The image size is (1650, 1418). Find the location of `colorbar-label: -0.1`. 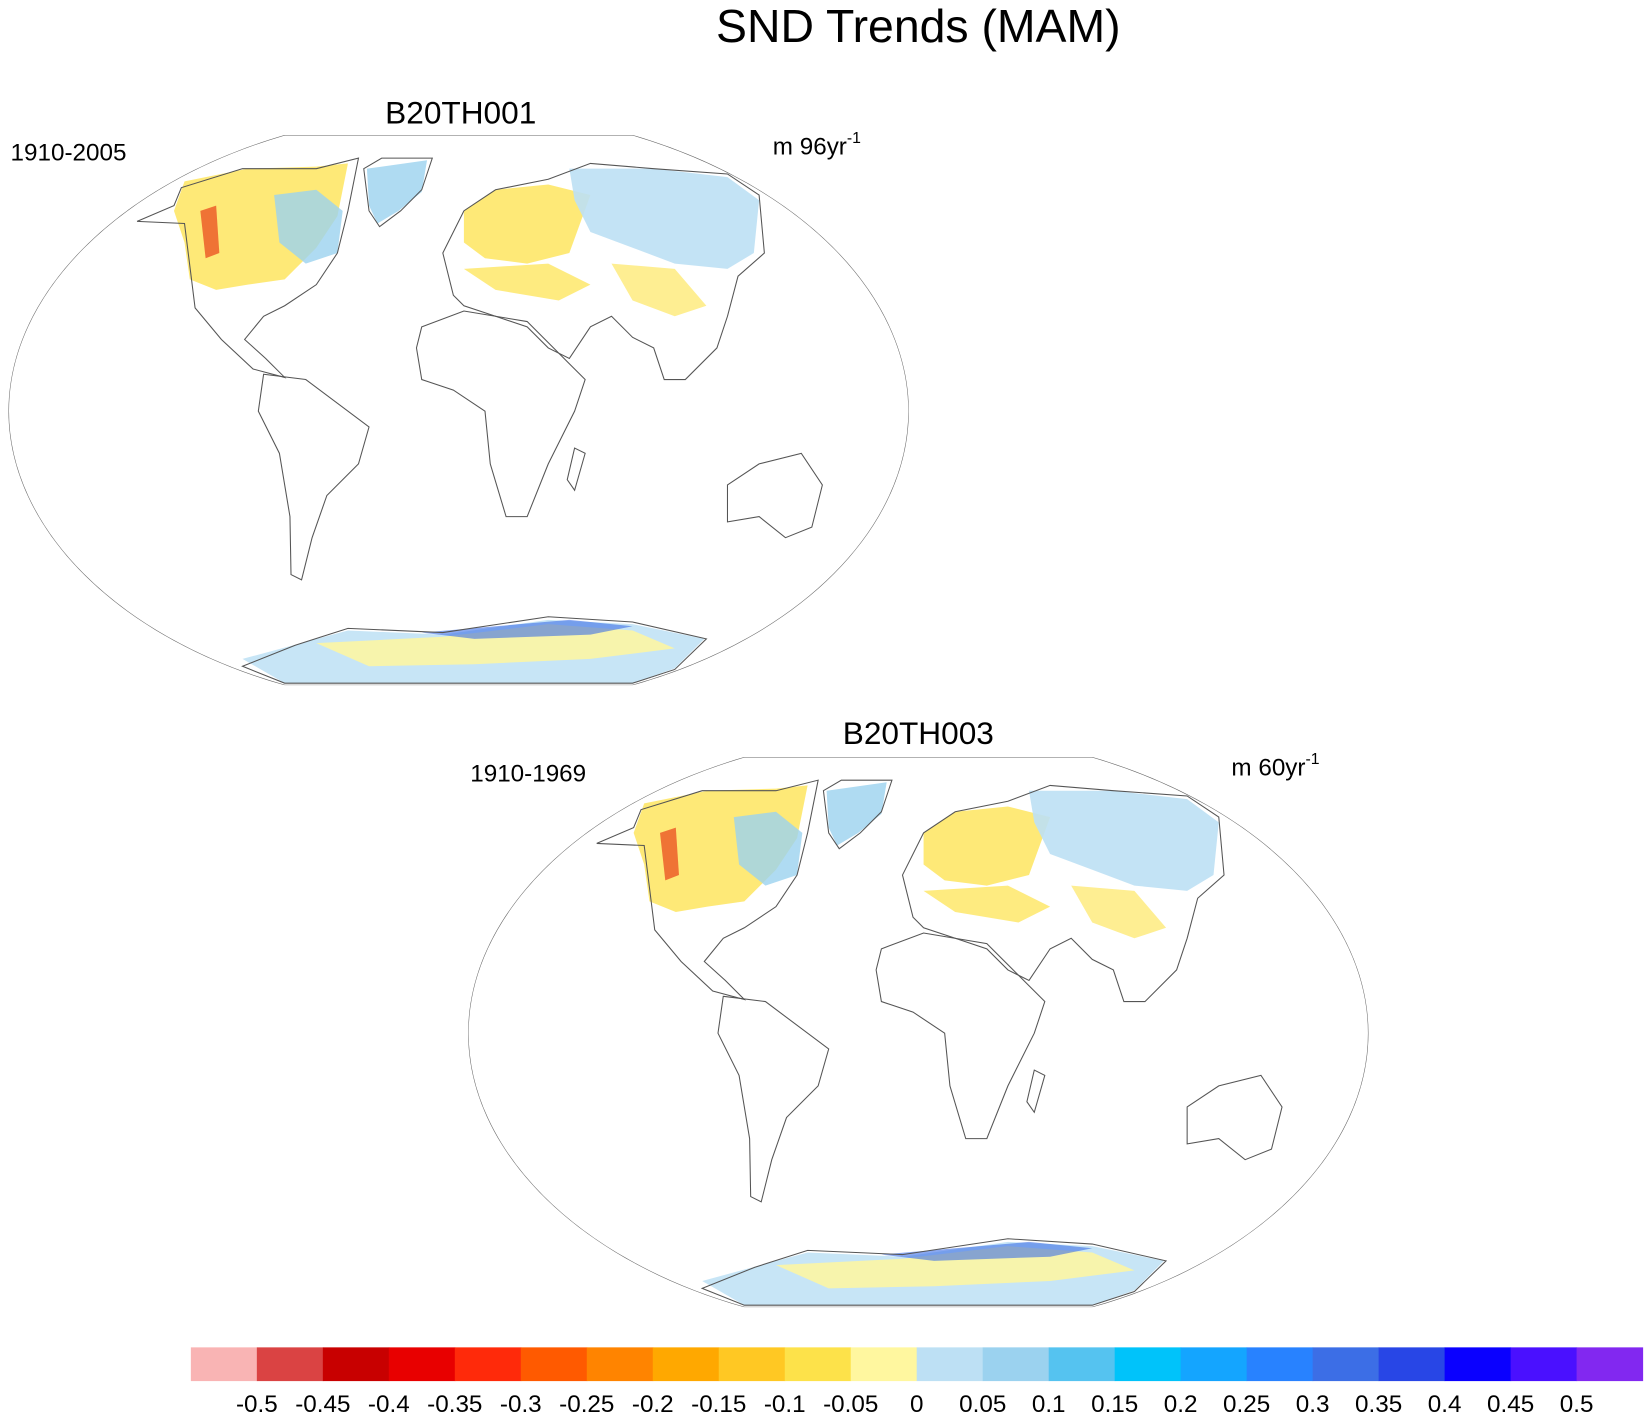

colorbar-label: -0.1 is located at coordinates (785, 1404).